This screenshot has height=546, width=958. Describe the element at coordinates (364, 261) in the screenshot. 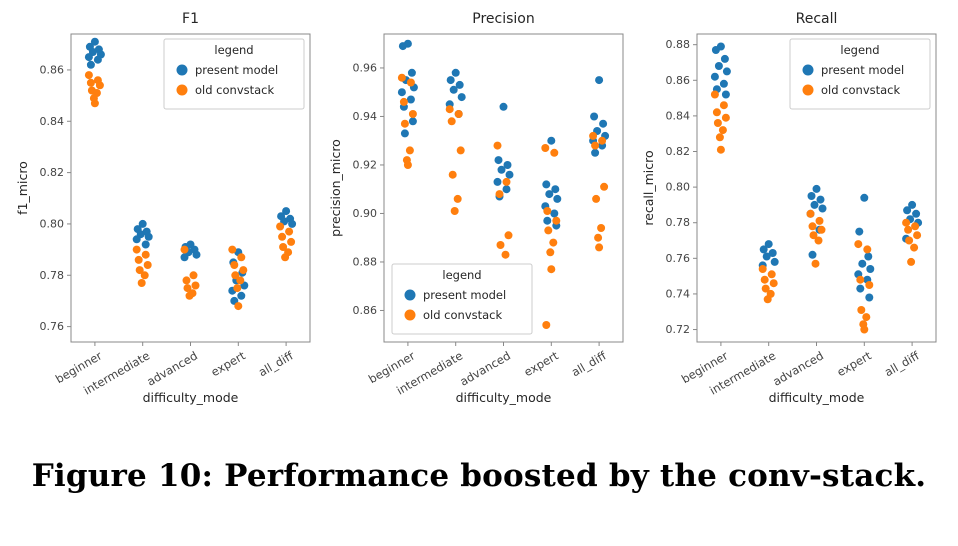

I see `y-tick-label: 0.88` at that location.